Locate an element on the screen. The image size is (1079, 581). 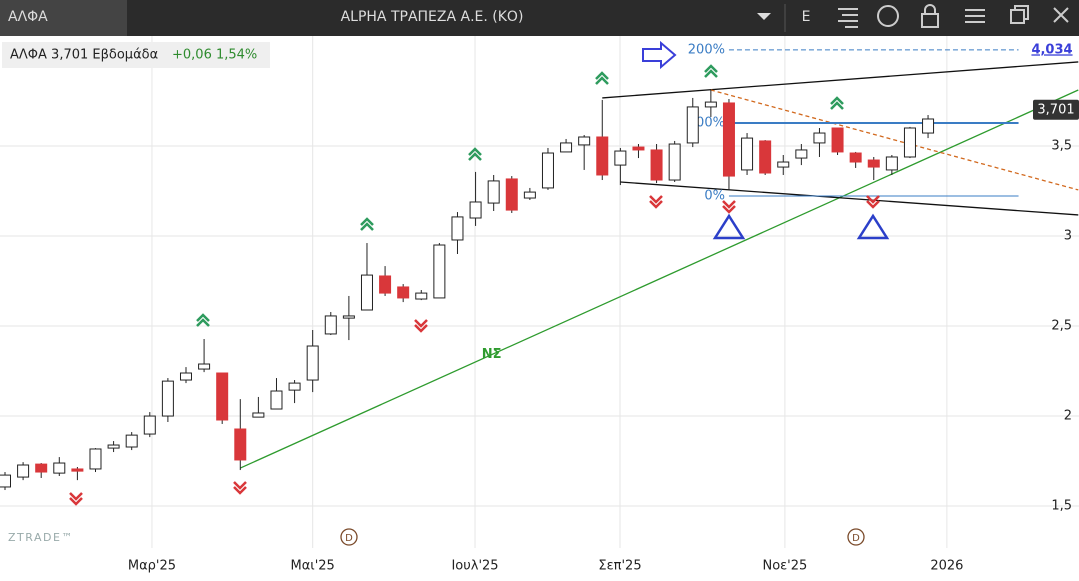
fib-value-label: 4,034 is located at coordinates (1051, 49).